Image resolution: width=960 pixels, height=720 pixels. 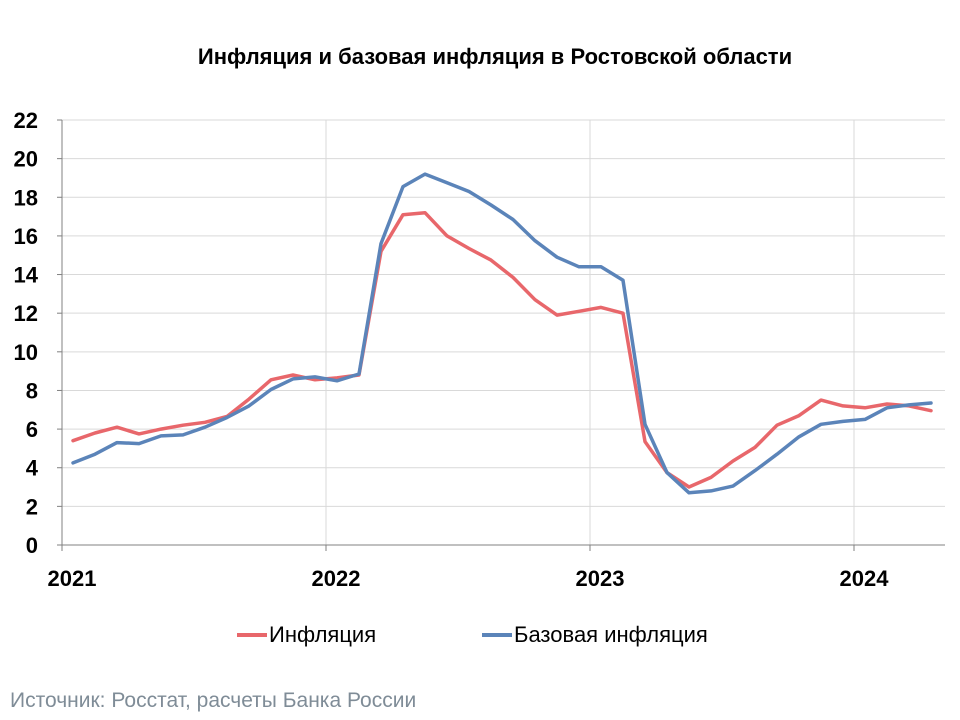 I want to click on y-tick-label: 10, so click(x=26, y=352).